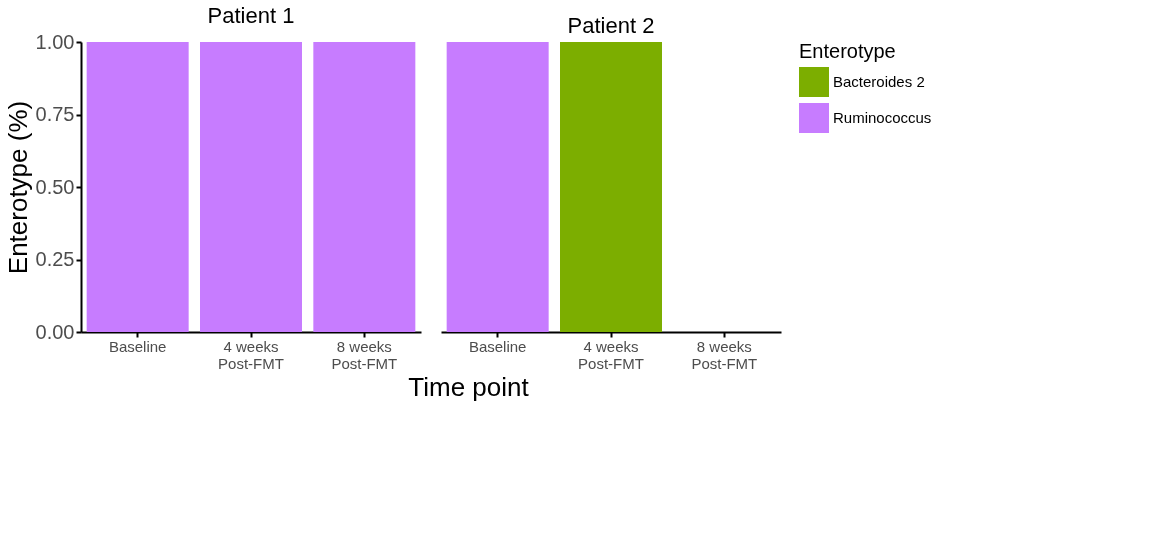  What do you see at coordinates (55, 41) in the screenshot?
I see `y-tick-label: 1.00` at bounding box center [55, 41].